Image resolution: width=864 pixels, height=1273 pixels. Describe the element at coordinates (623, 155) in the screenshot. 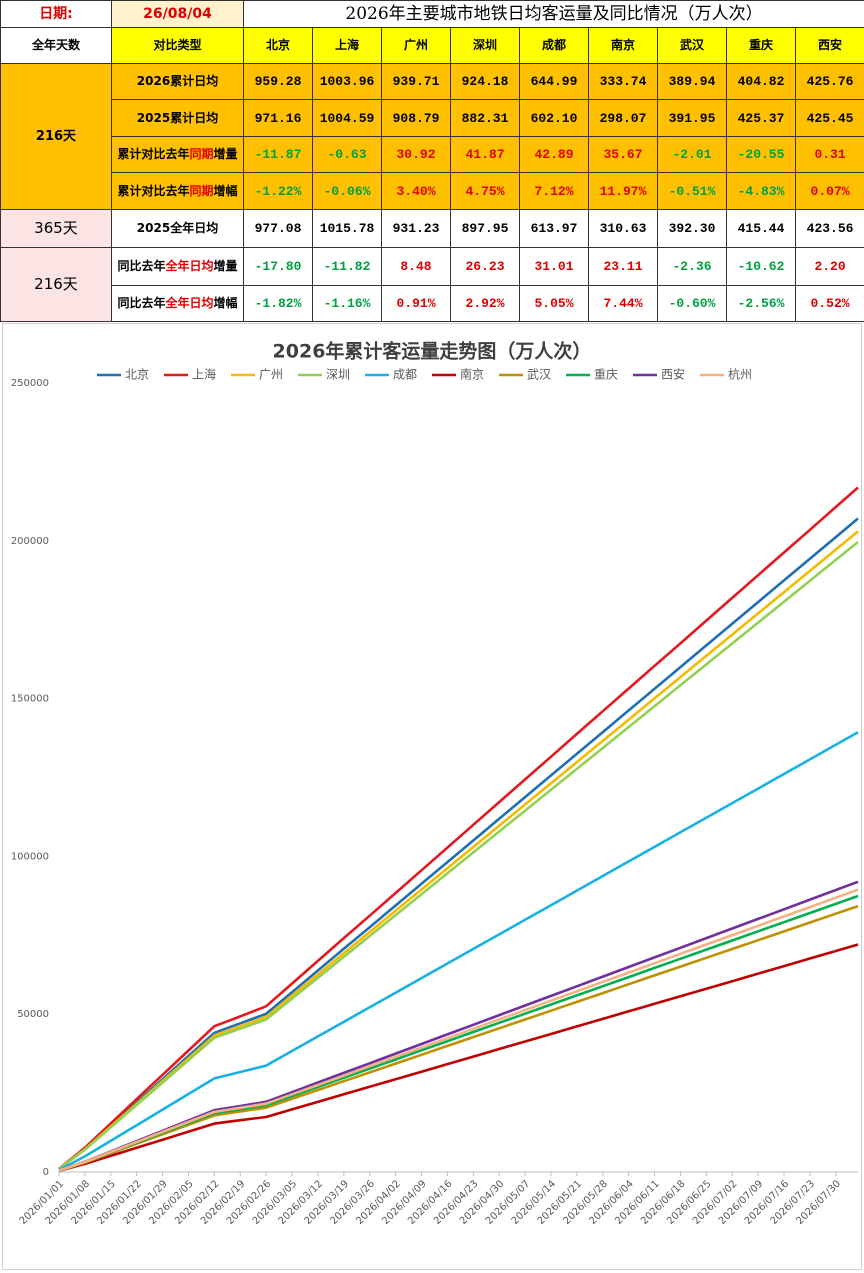

I see `value-cell: 35.67` at that location.